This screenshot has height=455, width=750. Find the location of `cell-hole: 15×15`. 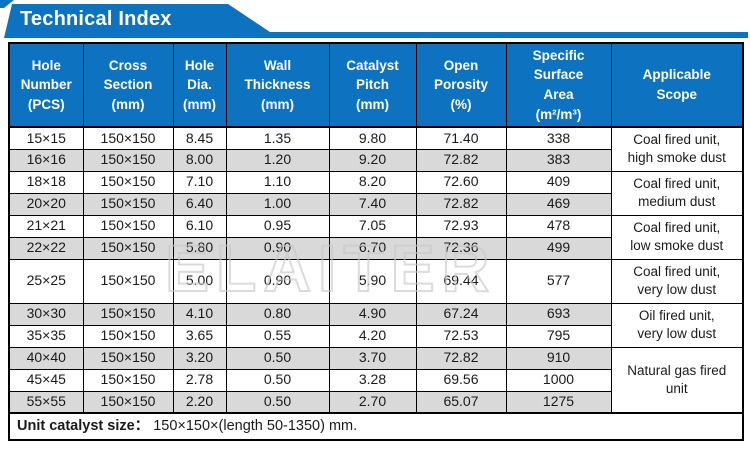

cell-hole: 15×15 is located at coordinates (46, 138).